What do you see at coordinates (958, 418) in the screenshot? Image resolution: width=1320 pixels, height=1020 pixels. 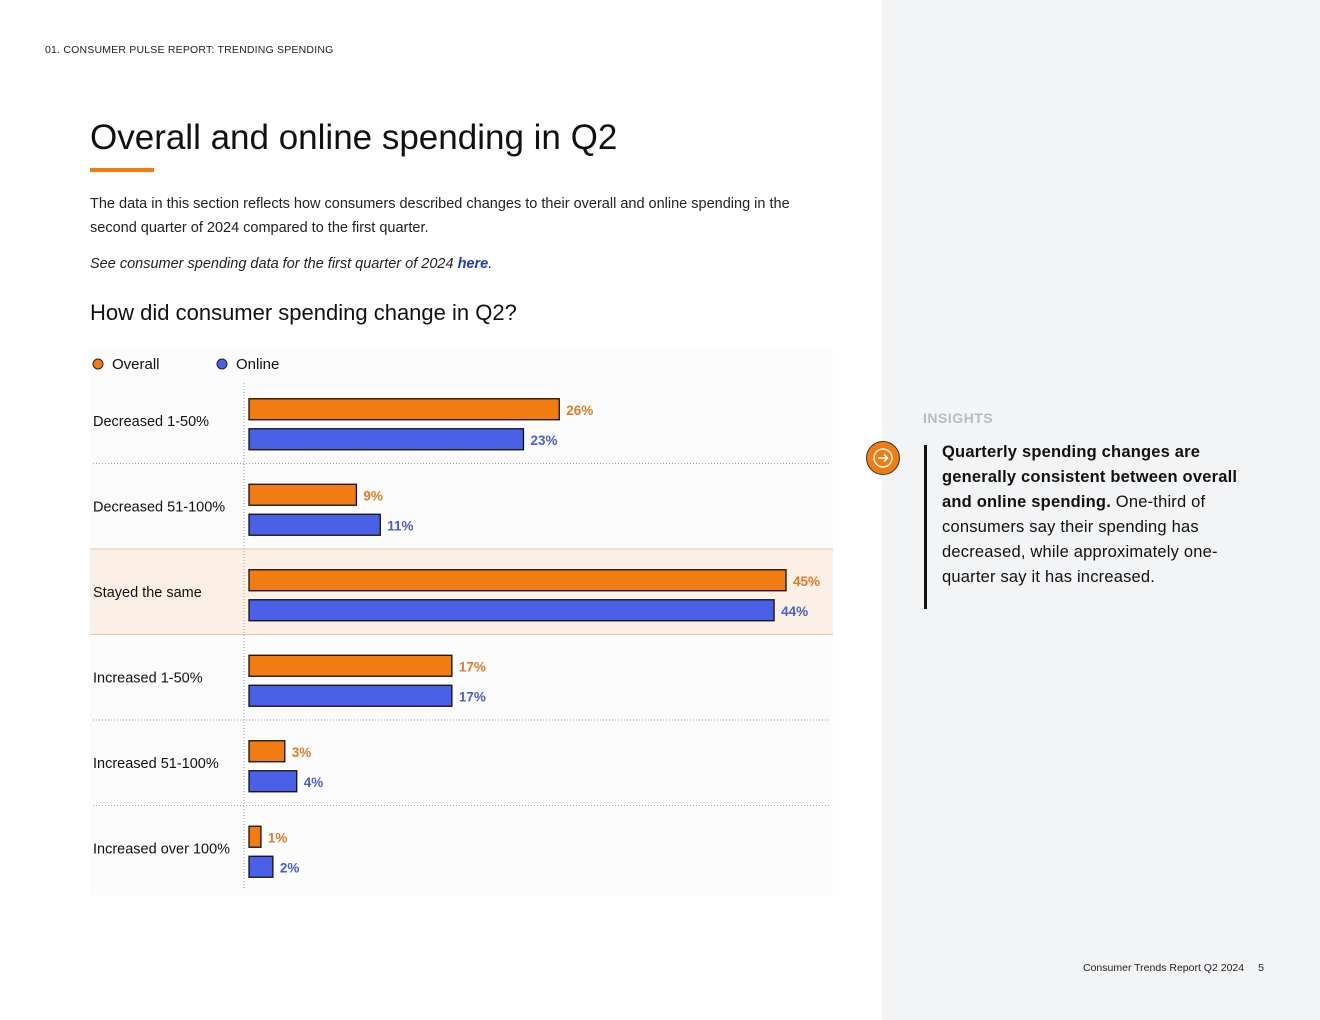 I see `insights-label: INSIGHTS` at bounding box center [958, 418].